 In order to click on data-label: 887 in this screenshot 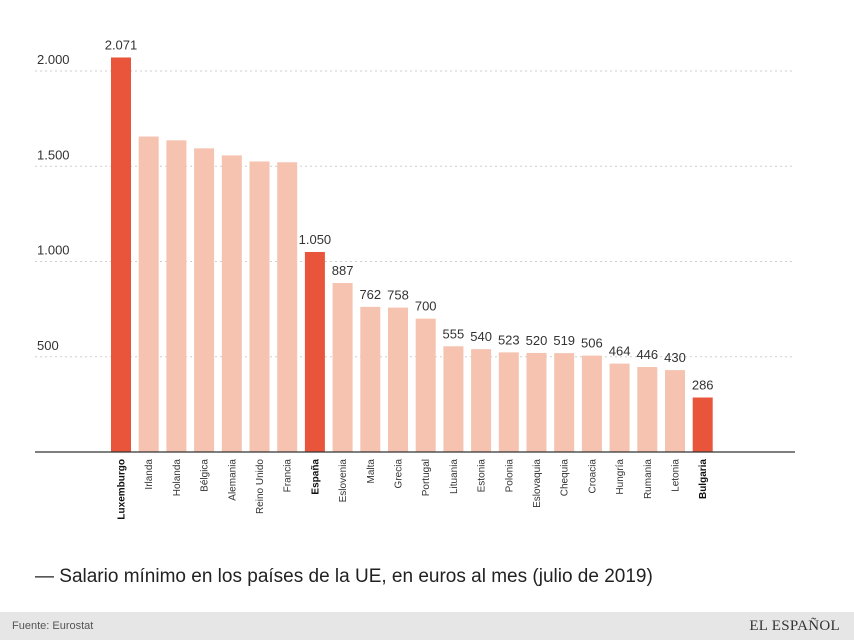, I will do `click(343, 270)`.